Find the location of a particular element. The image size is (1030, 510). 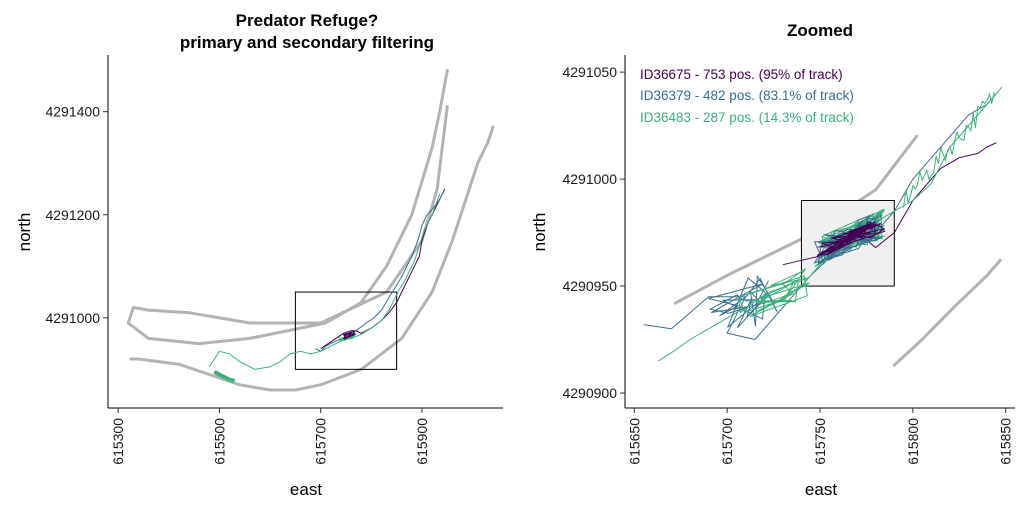

right-x-tick-label-4: 615850 is located at coordinates (1006, 441).